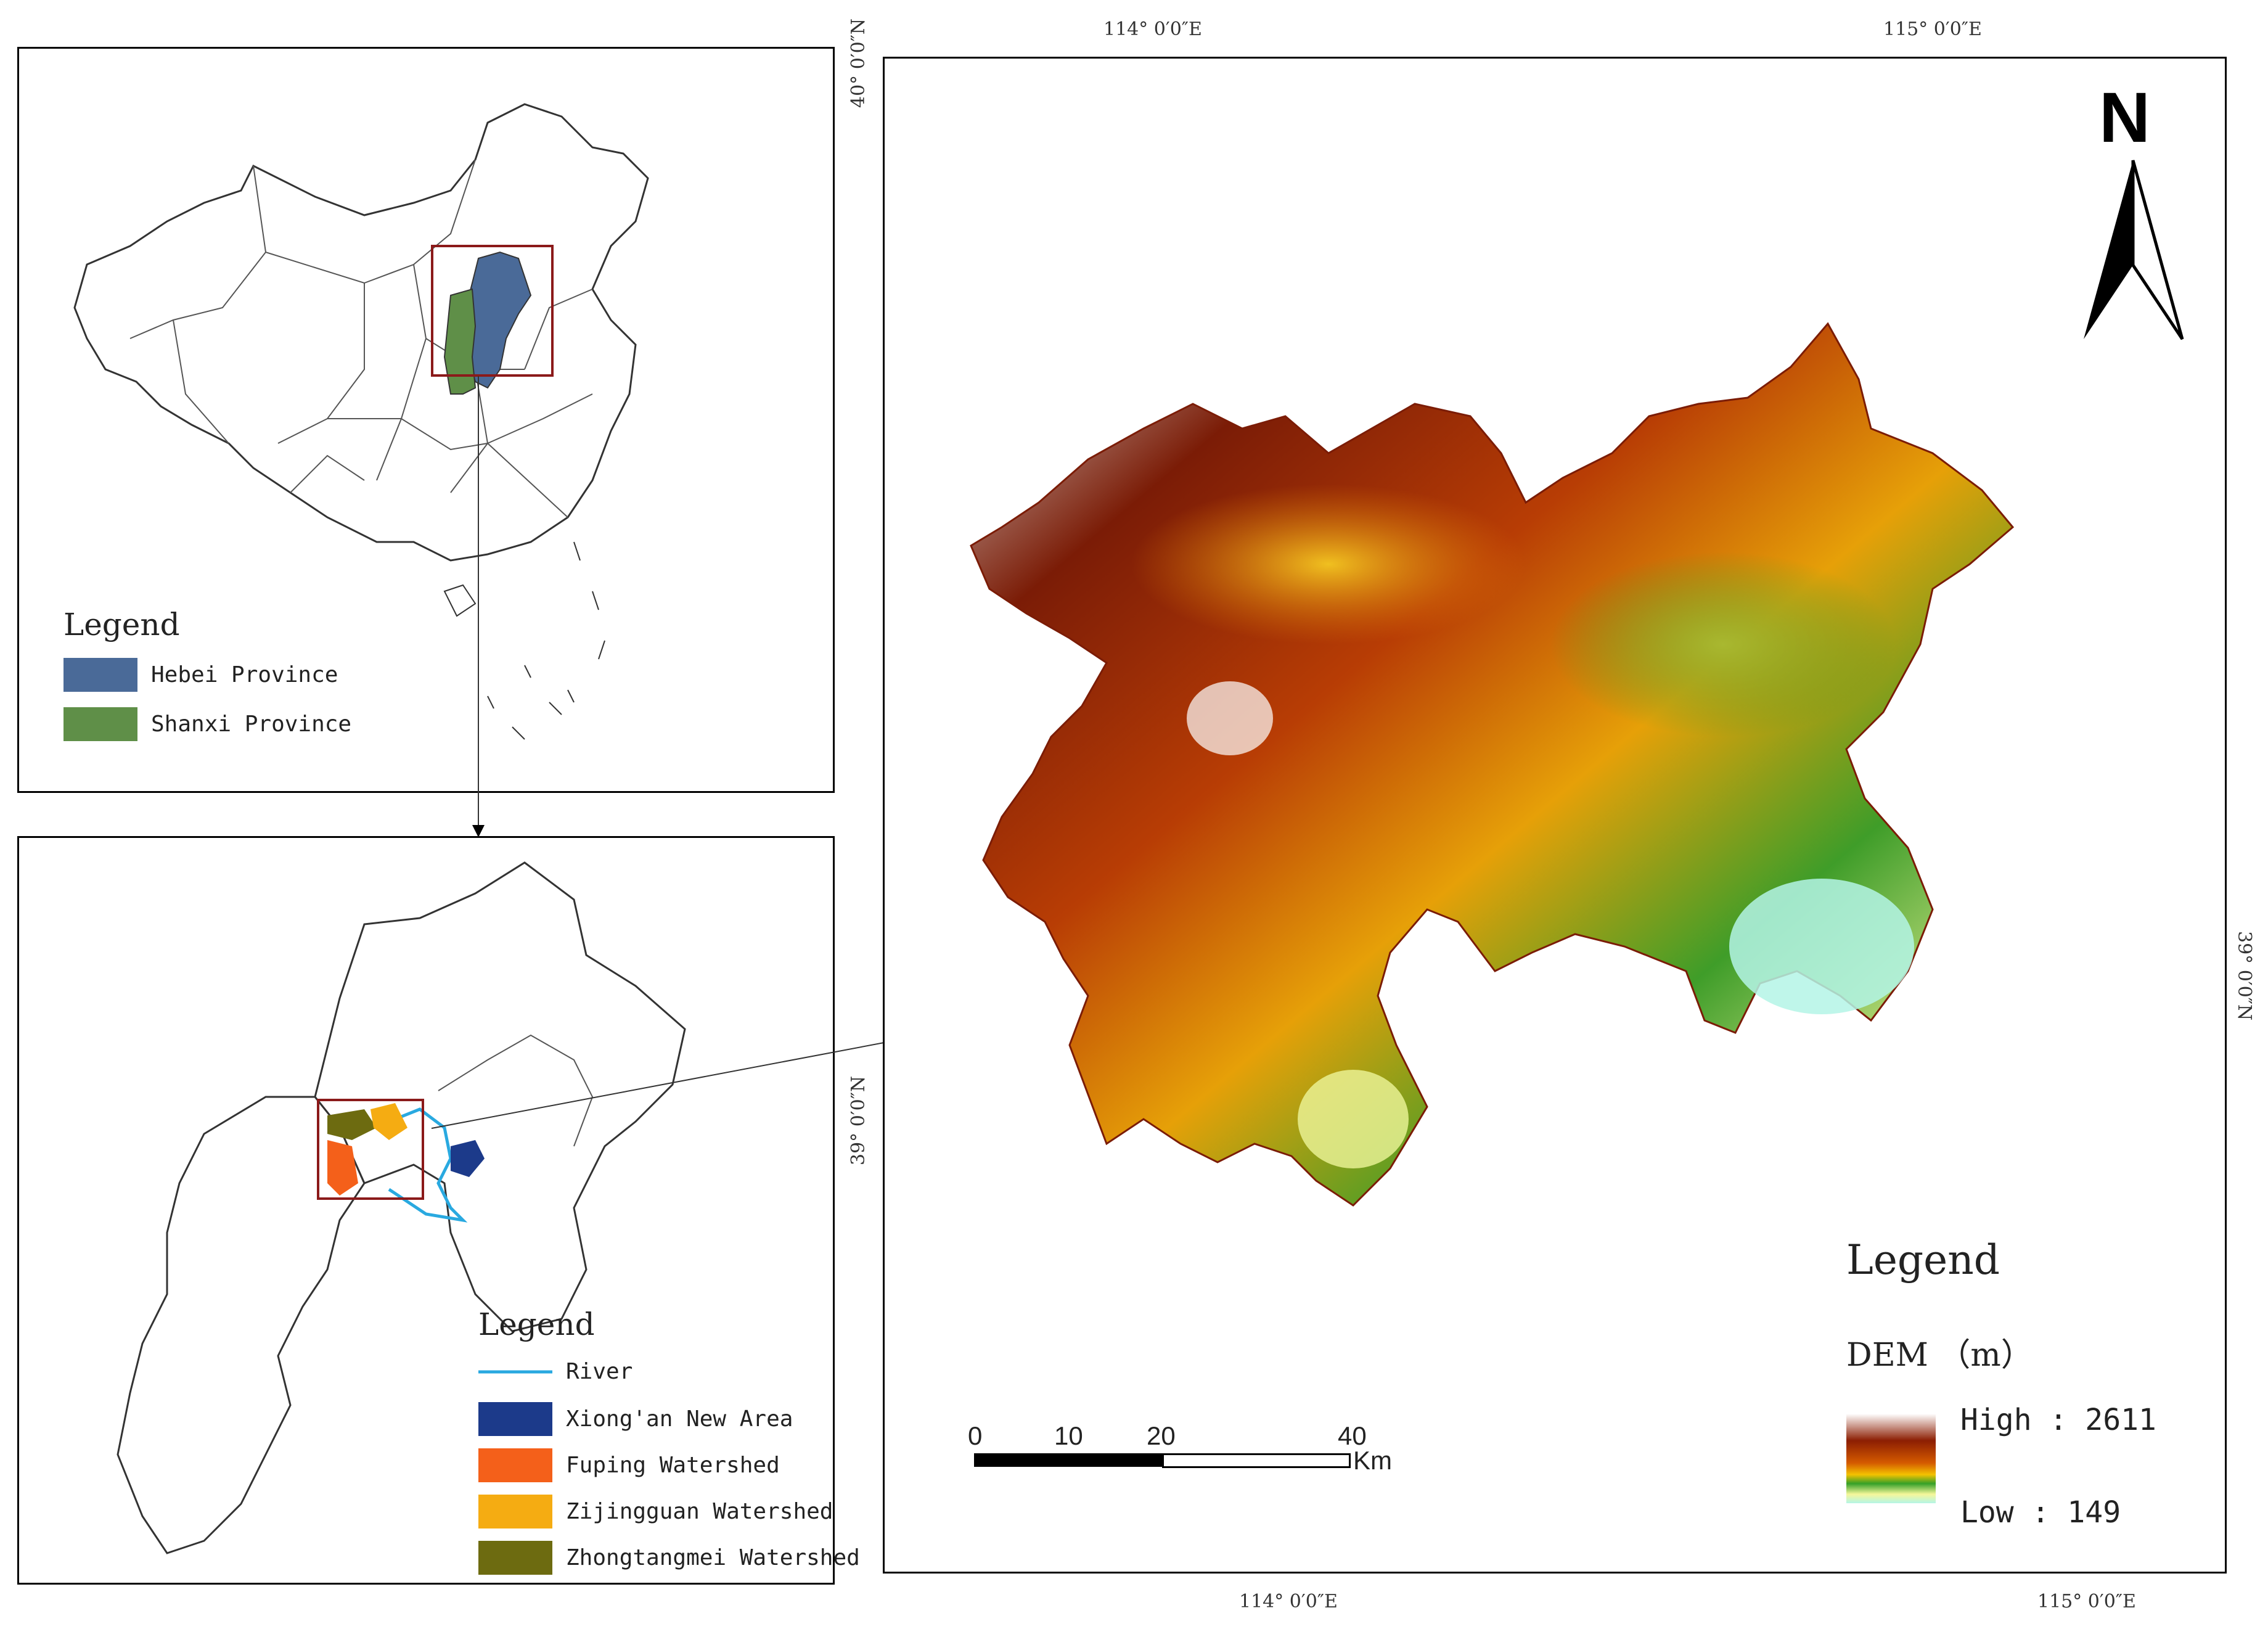 The width and height of the screenshot is (2268, 1629). I want to click on north-arrow-icon, so click(2134, 250).